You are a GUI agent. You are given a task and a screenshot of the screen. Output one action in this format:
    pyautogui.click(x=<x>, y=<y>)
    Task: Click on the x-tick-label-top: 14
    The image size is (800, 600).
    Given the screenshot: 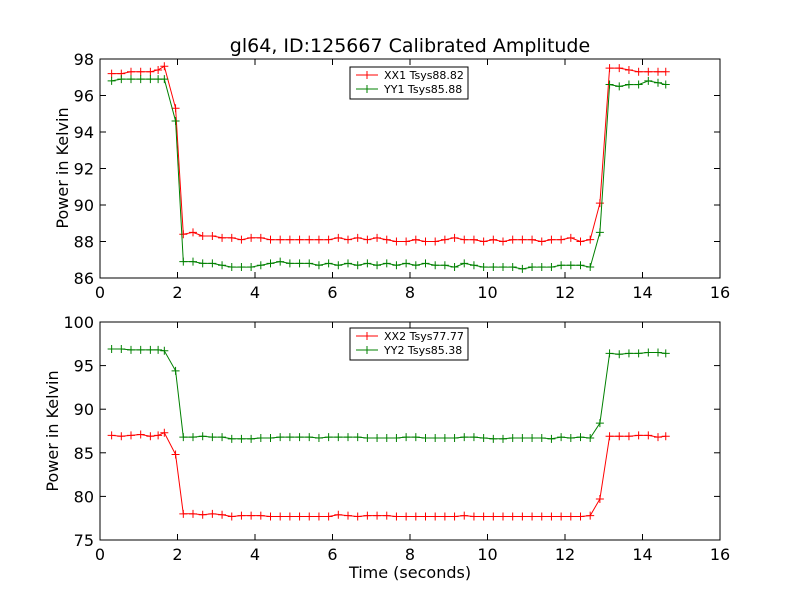 What is the action you would take?
    pyautogui.click(x=642, y=292)
    